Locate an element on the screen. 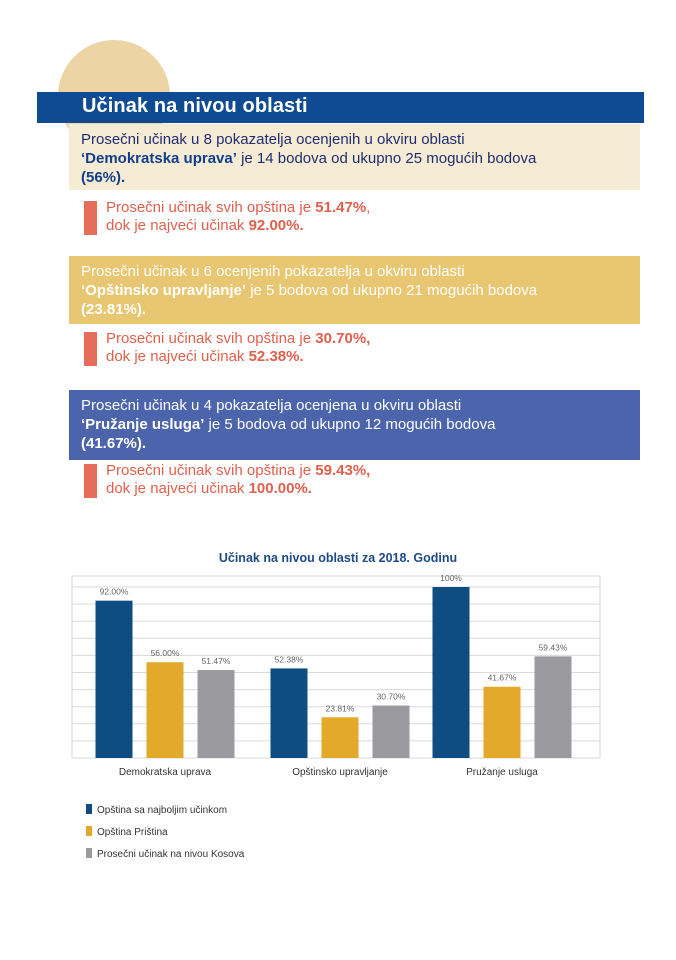 This screenshot has height=960, width=676. section-title: Učinak na nivou oblasti is located at coordinates (195, 106).